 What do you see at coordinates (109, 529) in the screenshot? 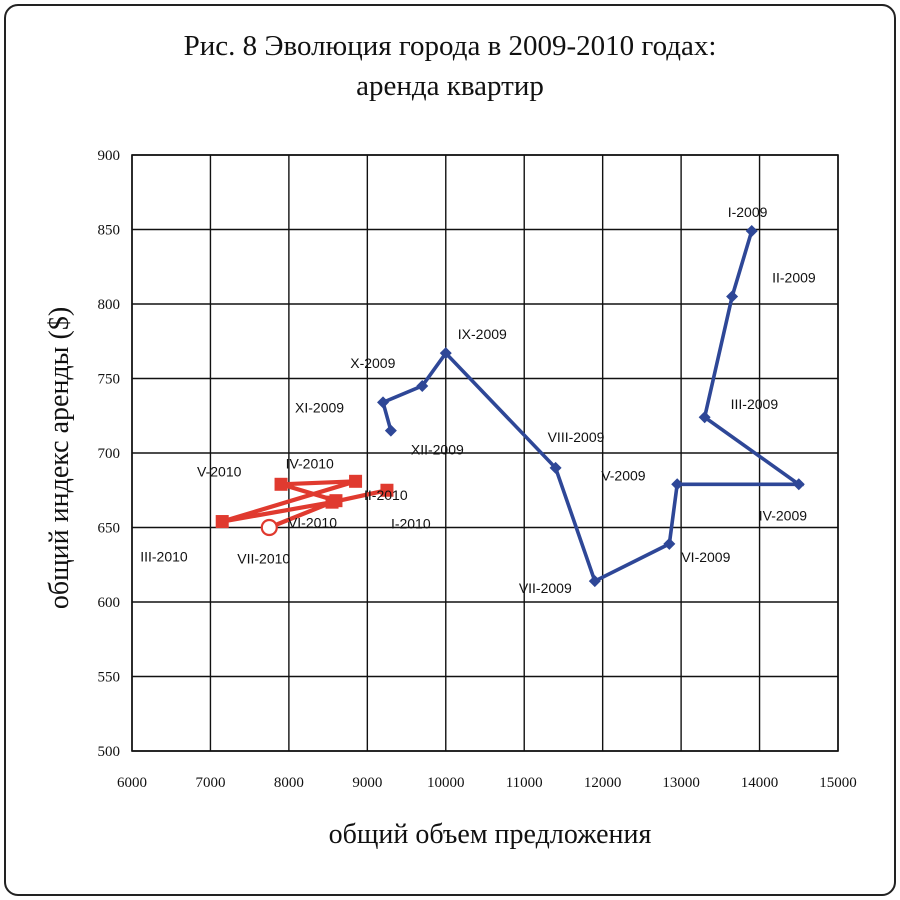
I see `y-tick-label: 650` at bounding box center [109, 529].